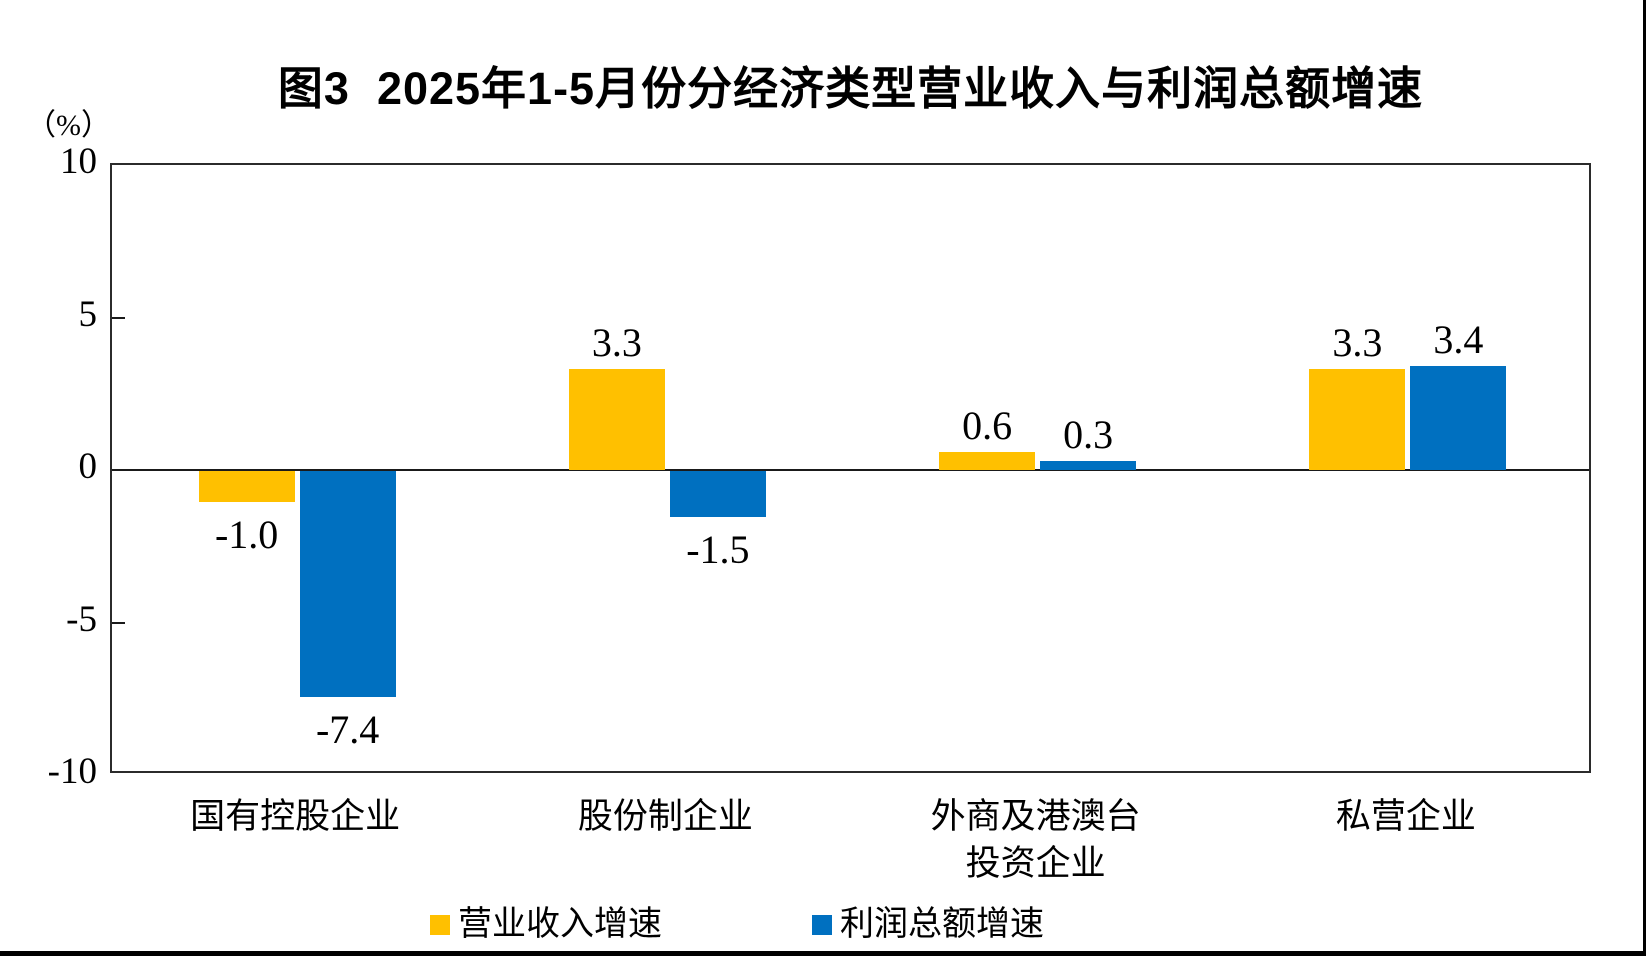 The height and width of the screenshot is (956, 1646). I want to click on legend-label: 营业收入增速, so click(560, 924).